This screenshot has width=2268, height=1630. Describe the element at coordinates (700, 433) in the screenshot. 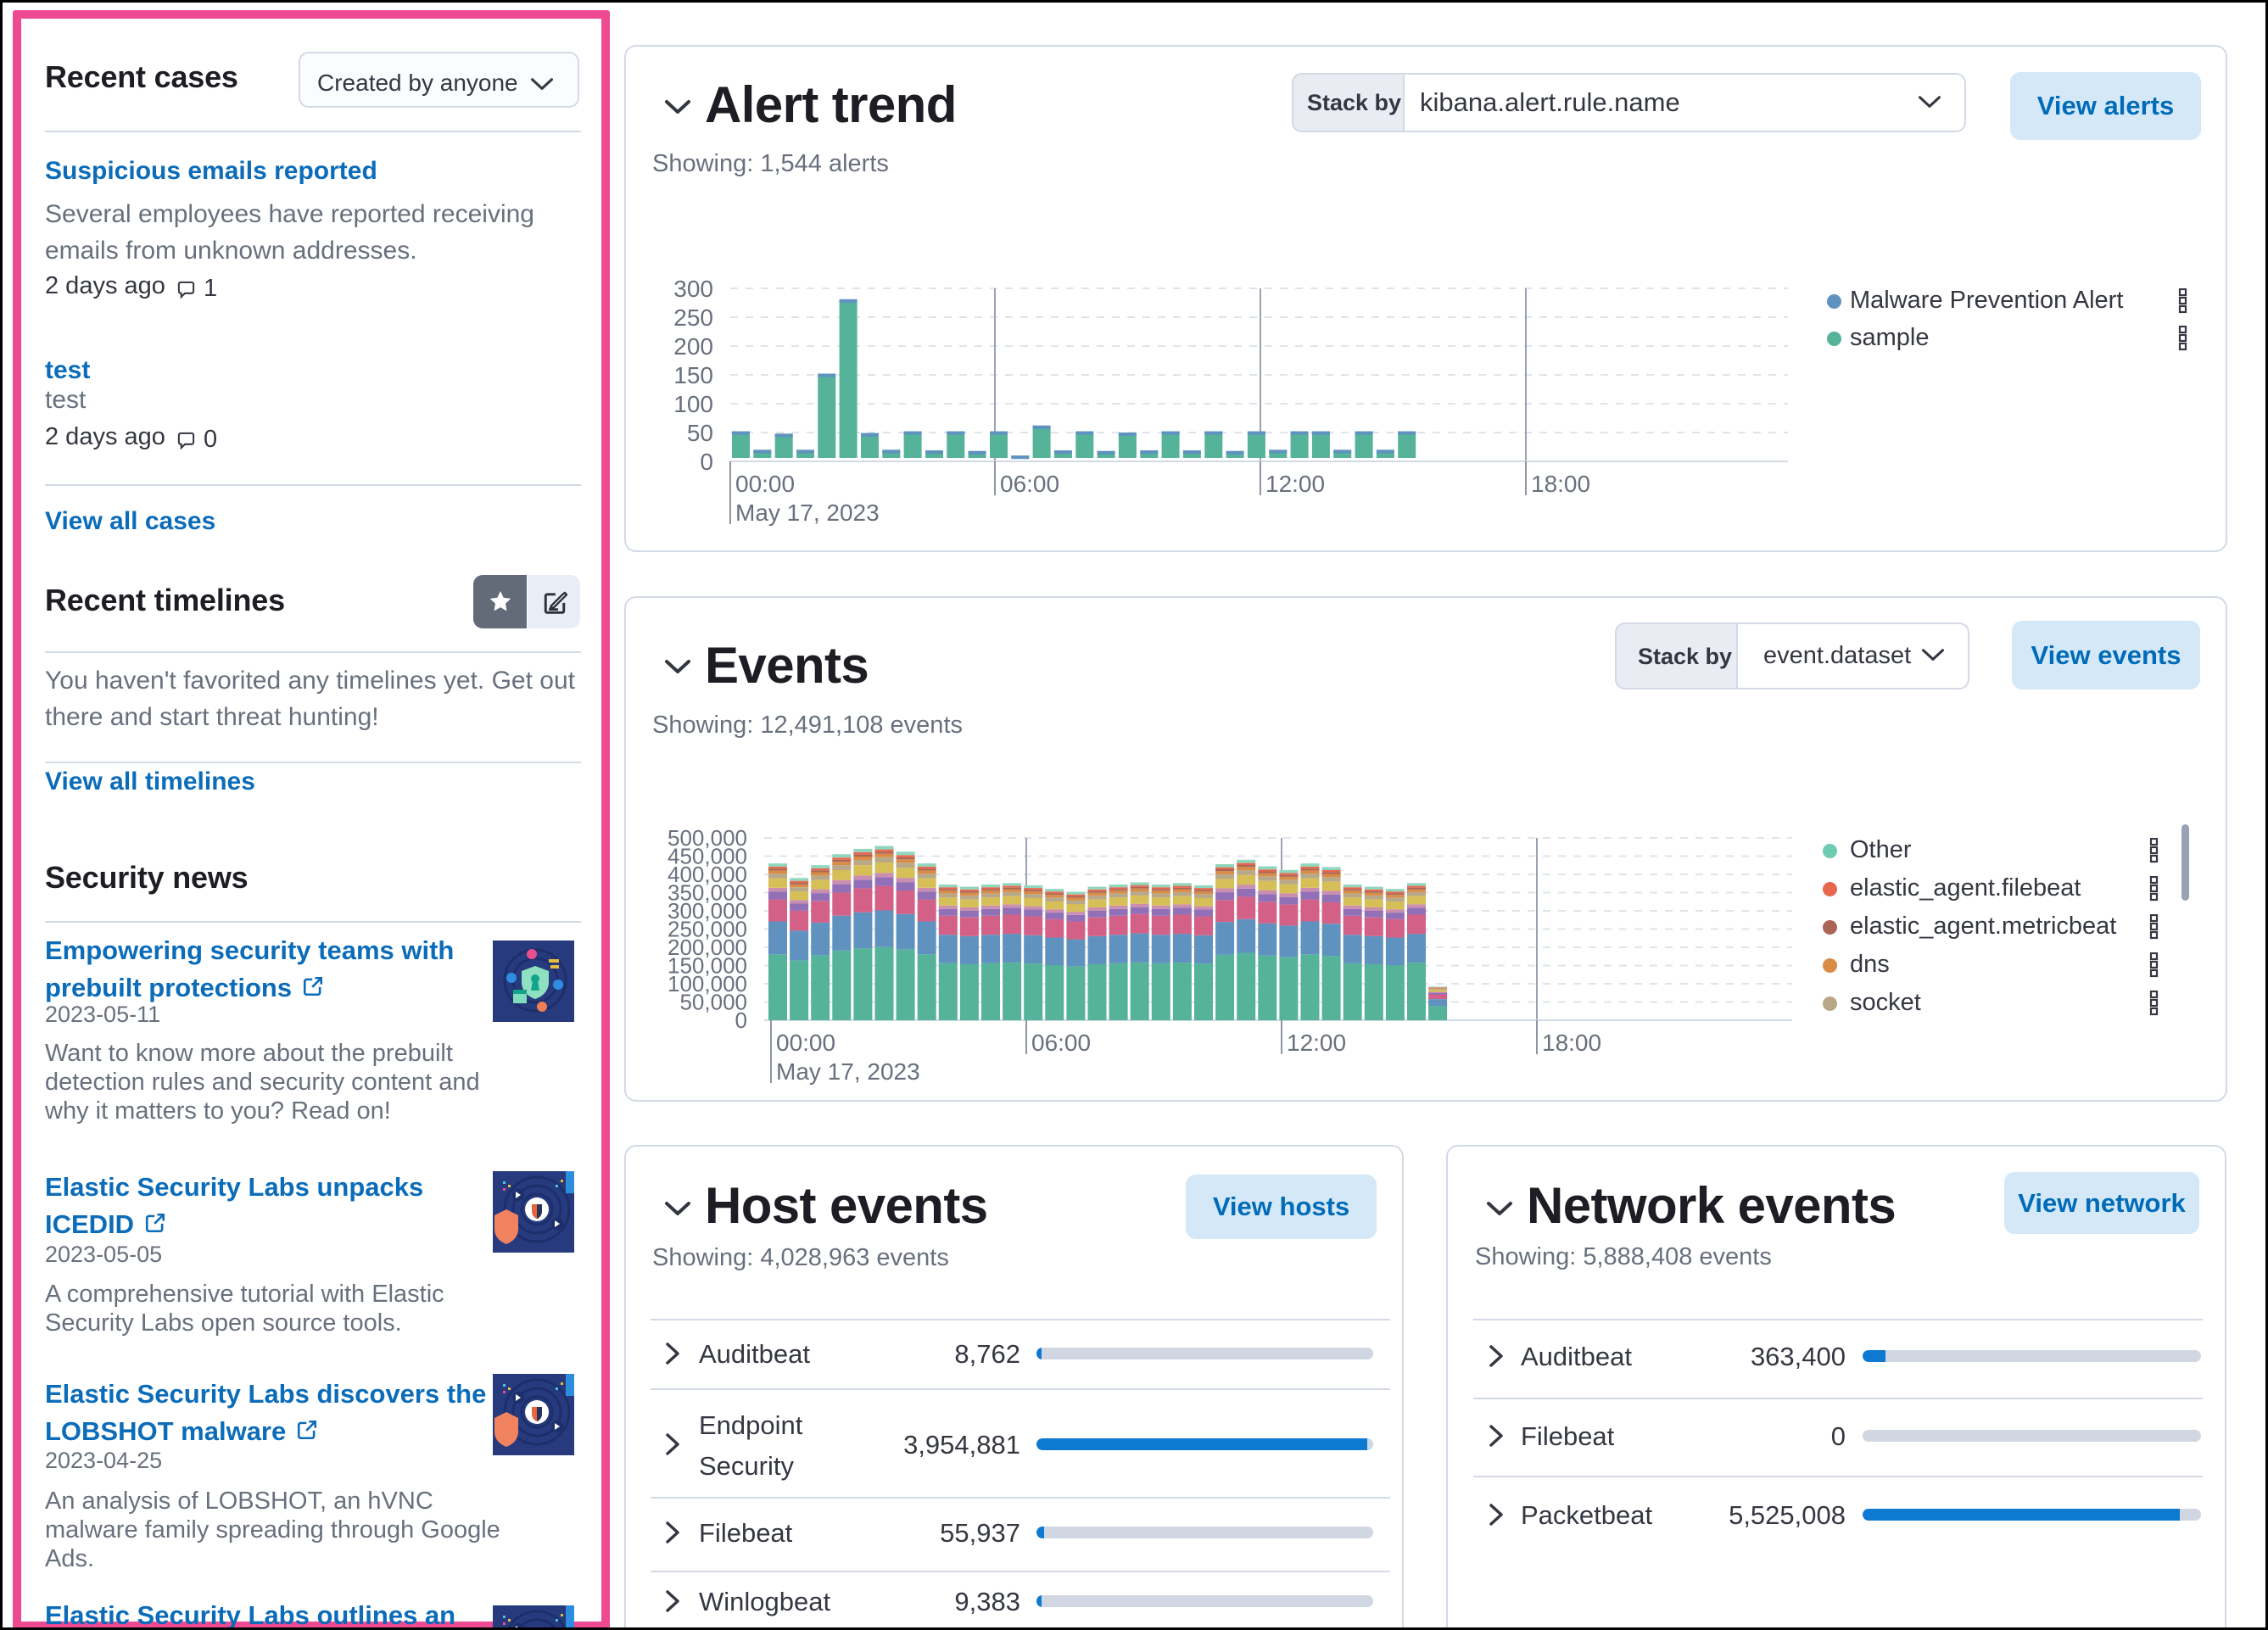

I see `svg-text: 50` at that location.